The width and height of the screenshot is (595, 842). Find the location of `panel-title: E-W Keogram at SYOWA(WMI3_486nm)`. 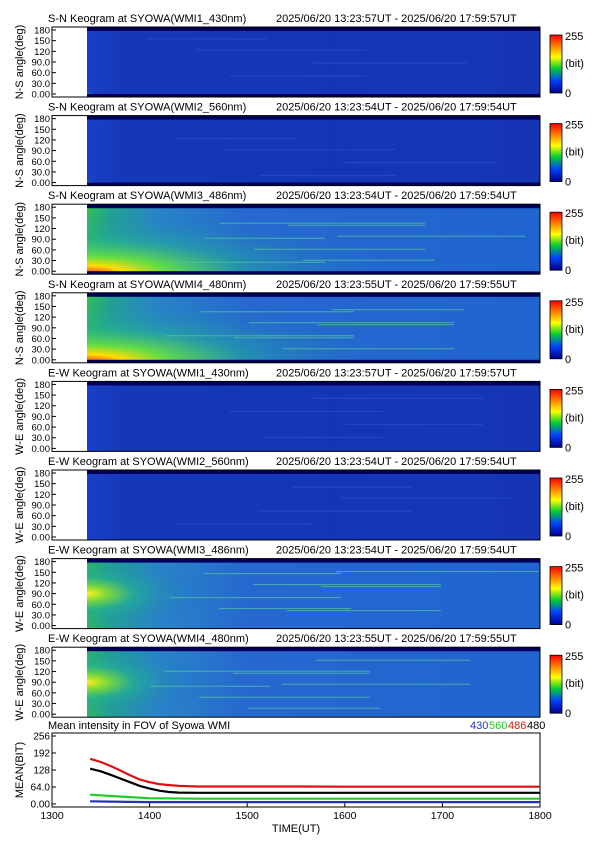

panel-title: E-W Keogram at SYOWA(WMI3_486nm) is located at coordinates (148, 551).